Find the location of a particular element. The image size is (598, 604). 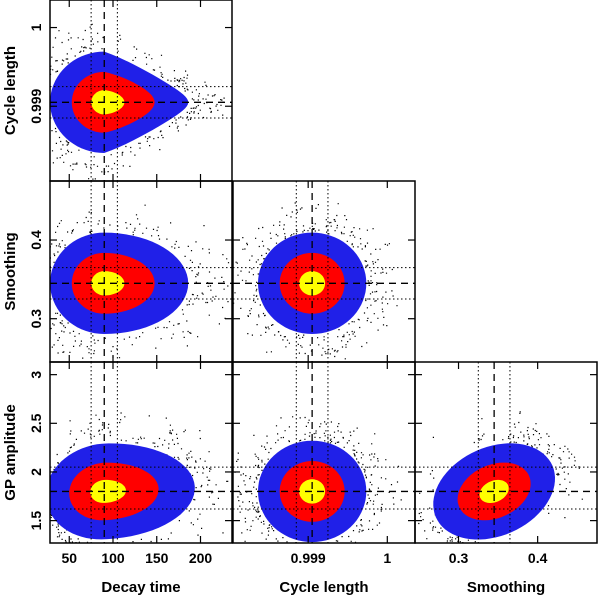

x-axis-label: Cycle length is located at coordinates (323, 587).